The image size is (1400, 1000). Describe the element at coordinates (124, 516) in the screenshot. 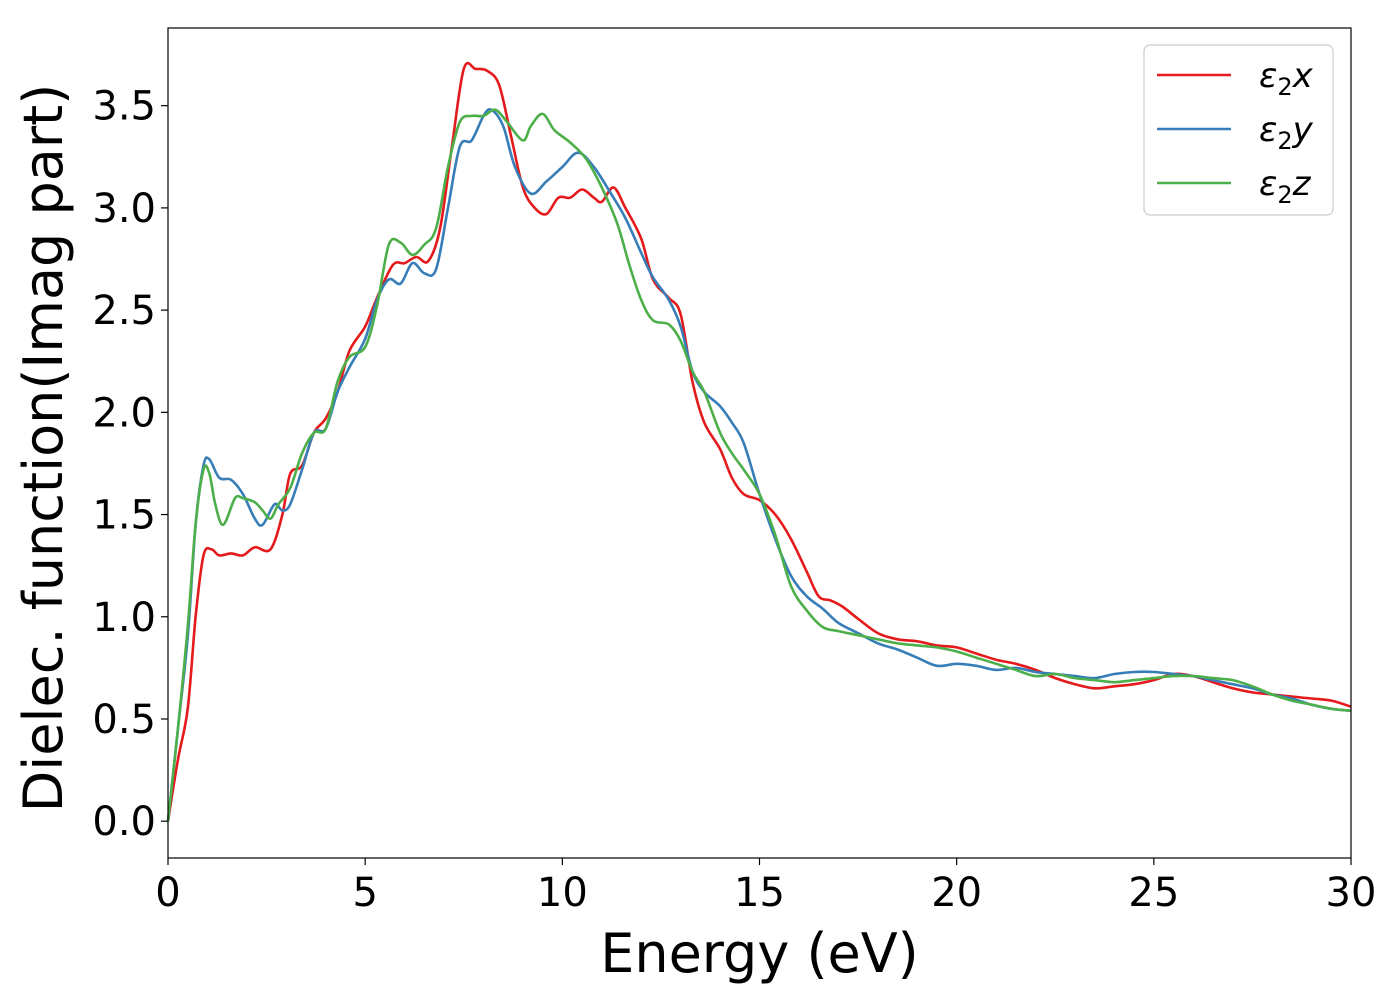

I see `y-tick-label: 1.5` at that location.